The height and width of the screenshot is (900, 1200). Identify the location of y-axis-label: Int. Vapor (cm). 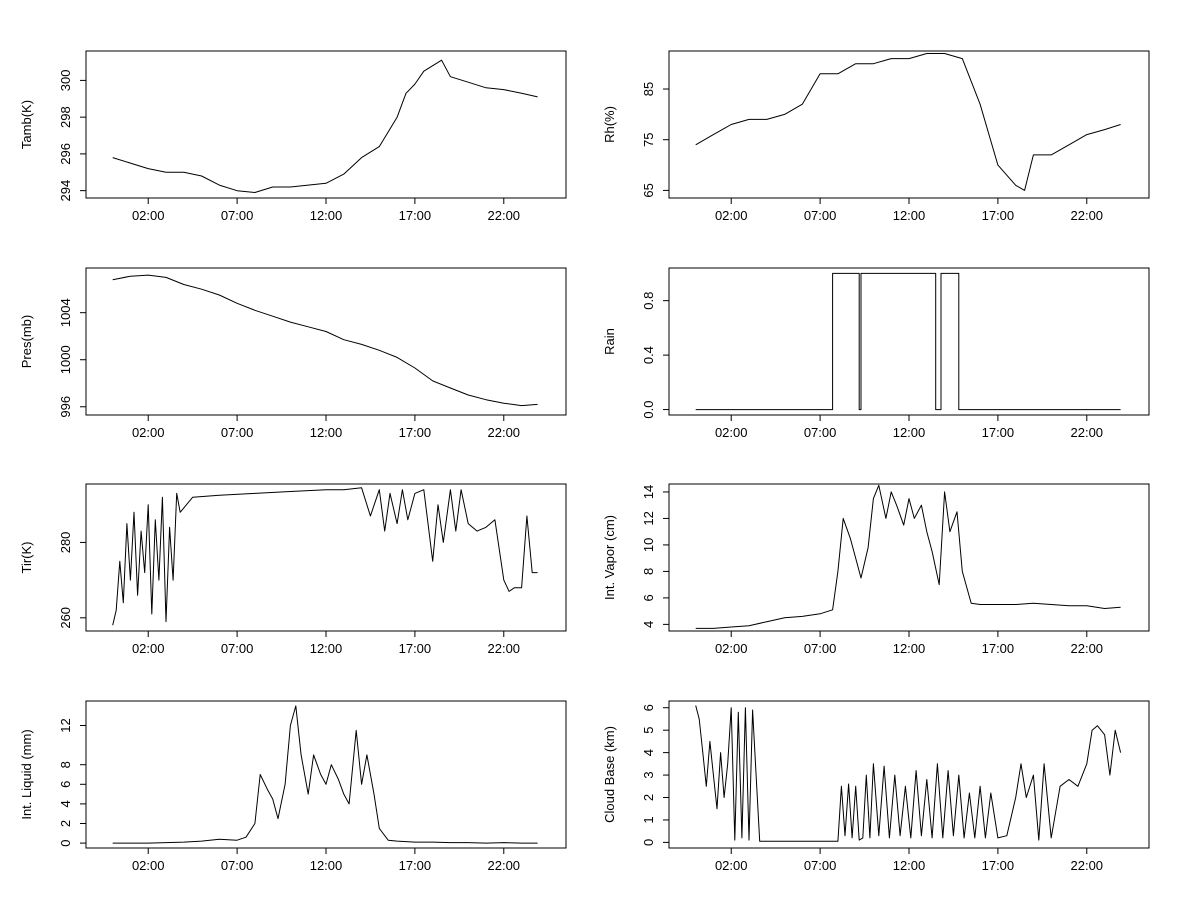
(609, 557).